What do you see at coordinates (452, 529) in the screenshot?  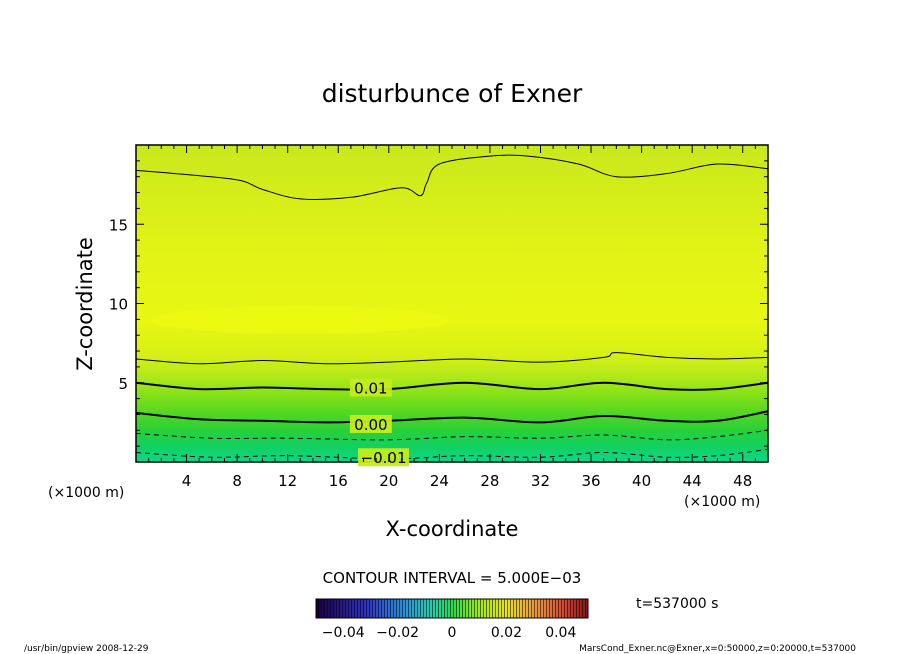 I see `x-axis-label: X-coordinate` at bounding box center [452, 529].